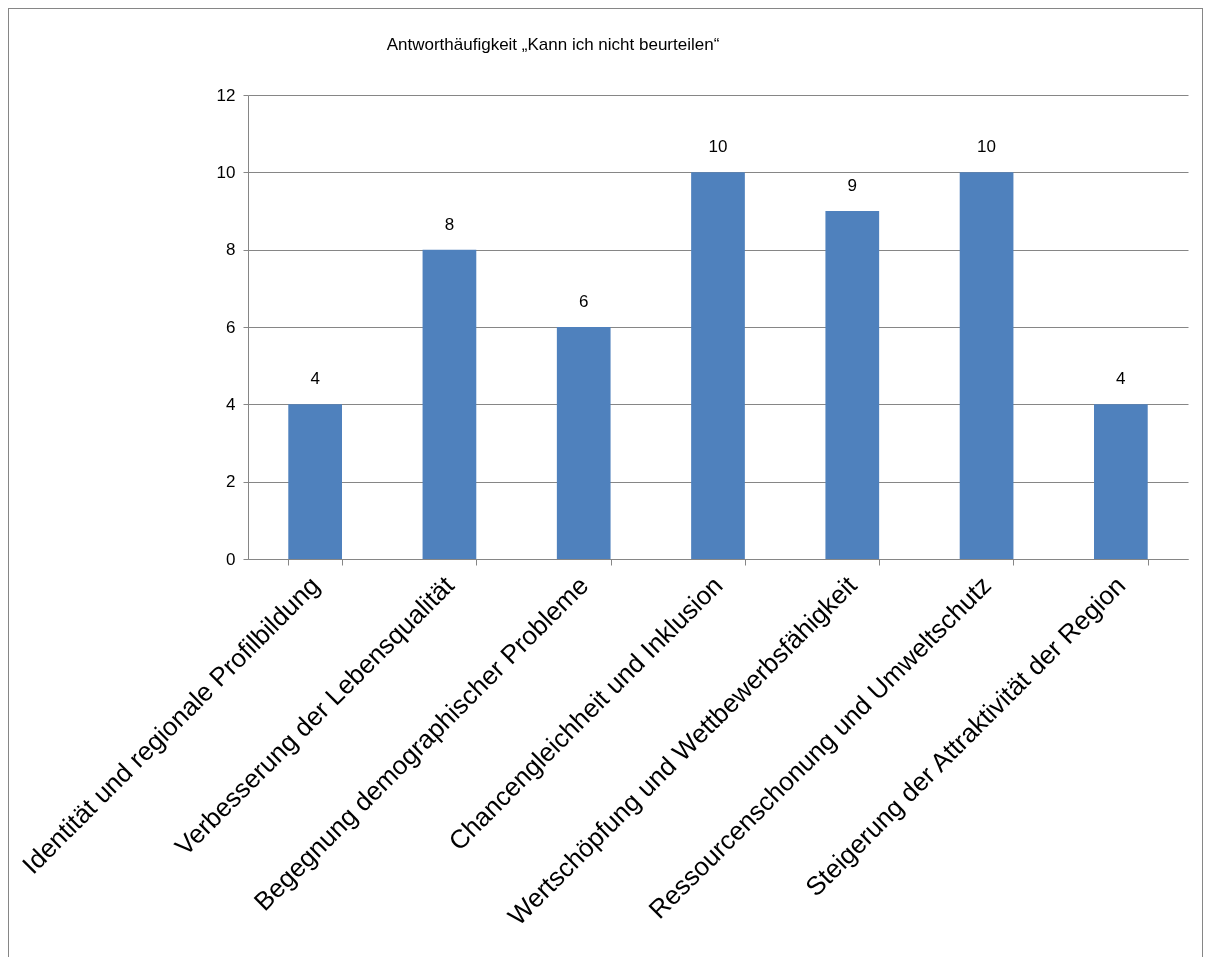  I want to click on y-tick-label: 12, so click(226, 95).